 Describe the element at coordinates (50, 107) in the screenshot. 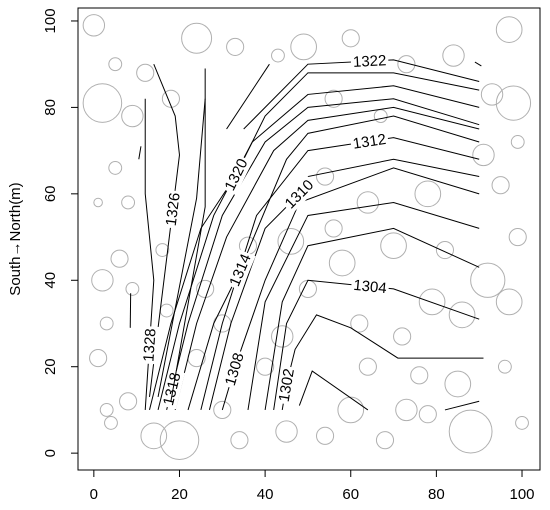

I see `y-tick-label: 80` at that location.